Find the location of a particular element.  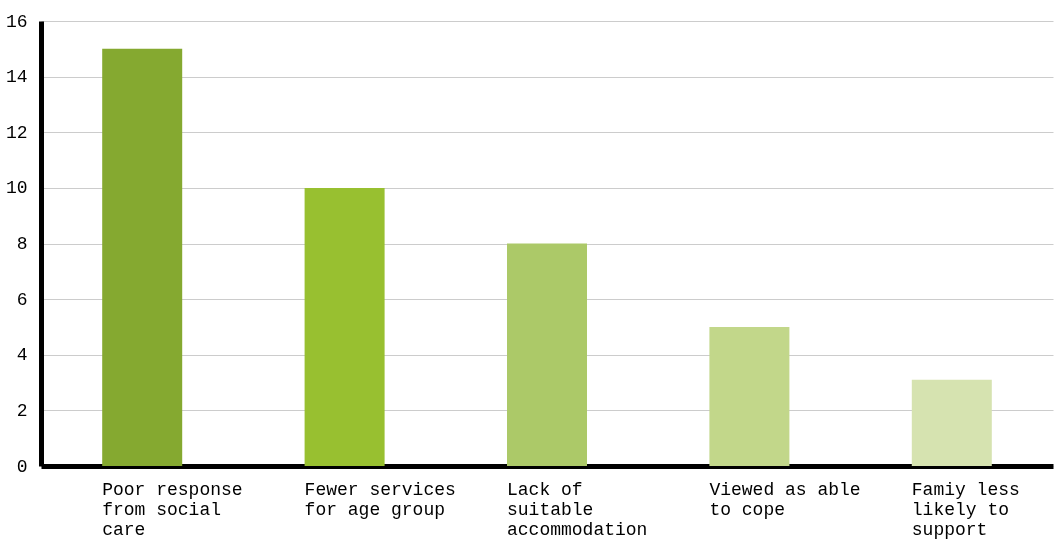

y-tick-label: 10 is located at coordinates (16, 188).